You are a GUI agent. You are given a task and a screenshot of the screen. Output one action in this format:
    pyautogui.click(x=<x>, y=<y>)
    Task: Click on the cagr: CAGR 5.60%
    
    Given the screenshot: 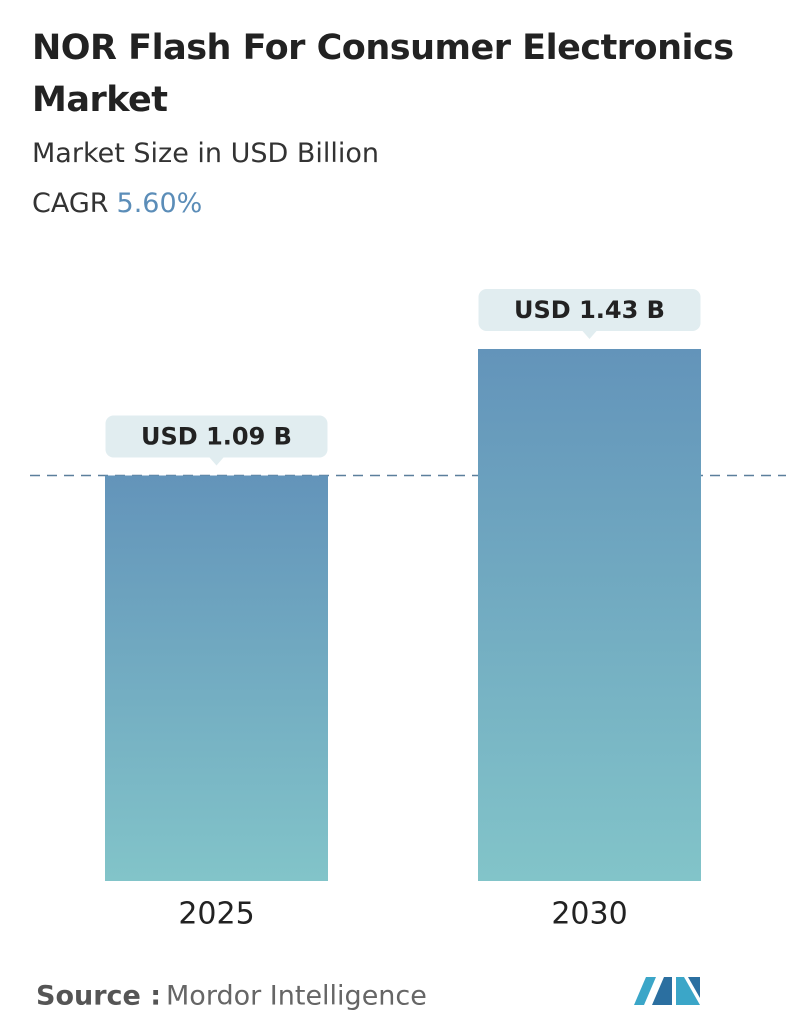 What is the action you would take?
    pyautogui.click(x=117, y=203)
    